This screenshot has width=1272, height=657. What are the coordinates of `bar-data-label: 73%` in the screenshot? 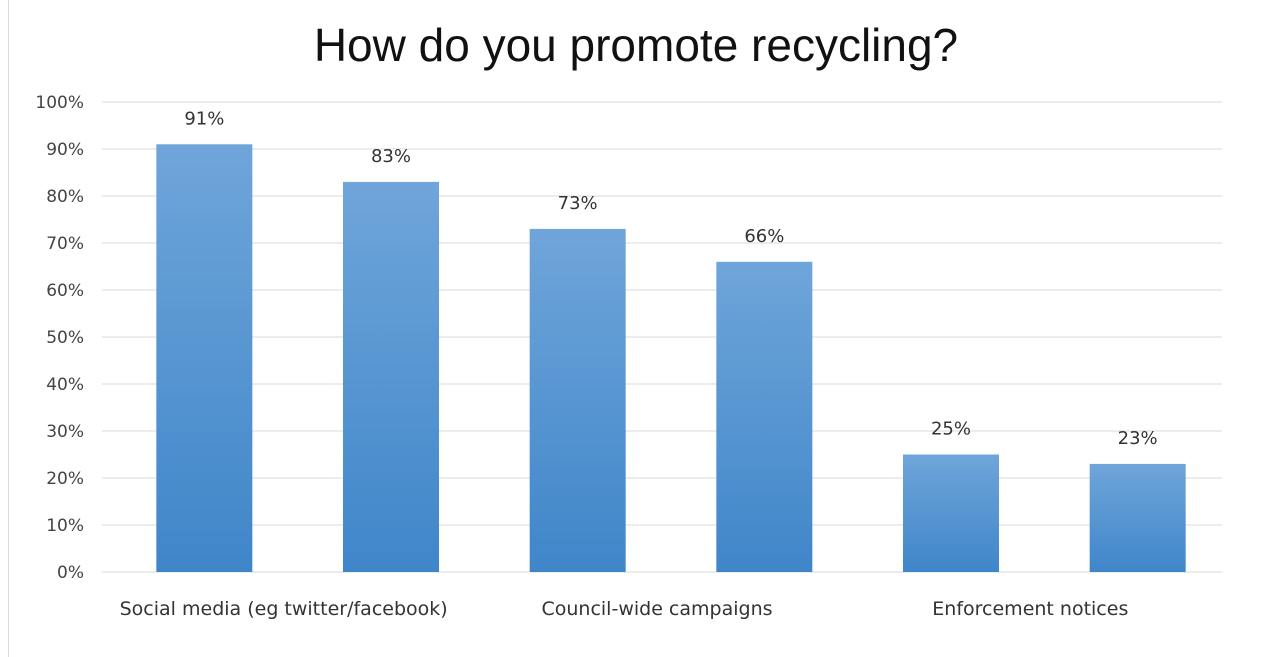 It's located at (578, 203).